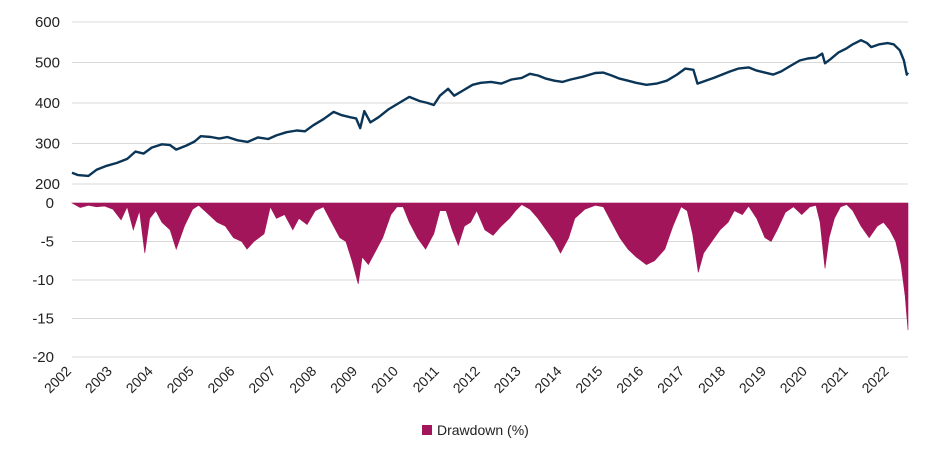 The width and height of the screenshot is (940, 463). Describe the element at coordinates (139, 379) in the screenshot. I see `x-tick-label-2004: 2004` at that location.